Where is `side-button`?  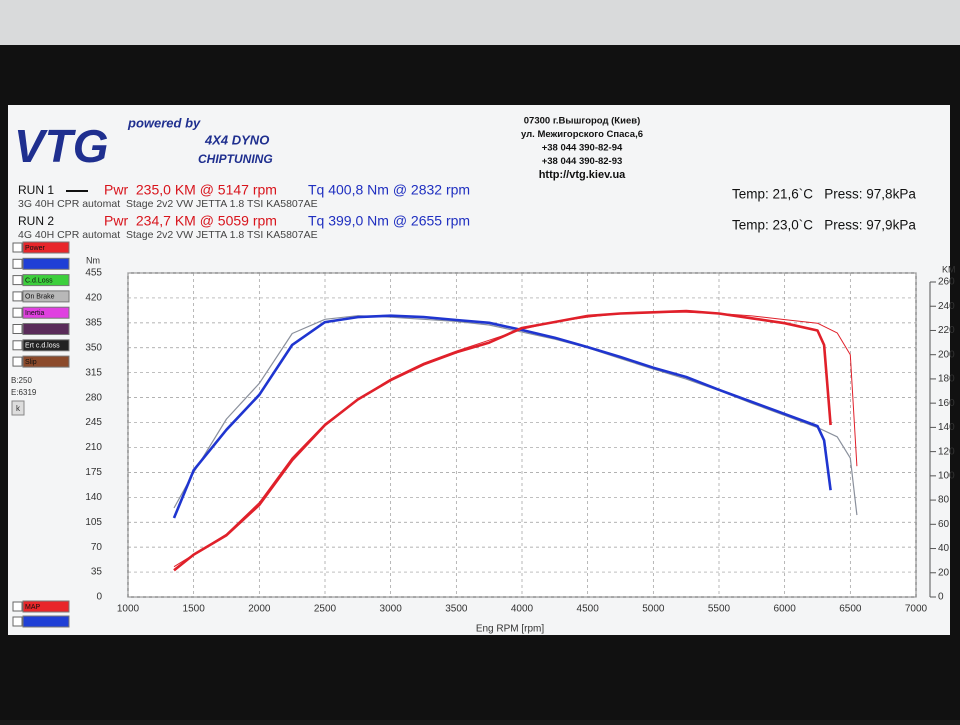 side-button is located at coordinates (18, 408).